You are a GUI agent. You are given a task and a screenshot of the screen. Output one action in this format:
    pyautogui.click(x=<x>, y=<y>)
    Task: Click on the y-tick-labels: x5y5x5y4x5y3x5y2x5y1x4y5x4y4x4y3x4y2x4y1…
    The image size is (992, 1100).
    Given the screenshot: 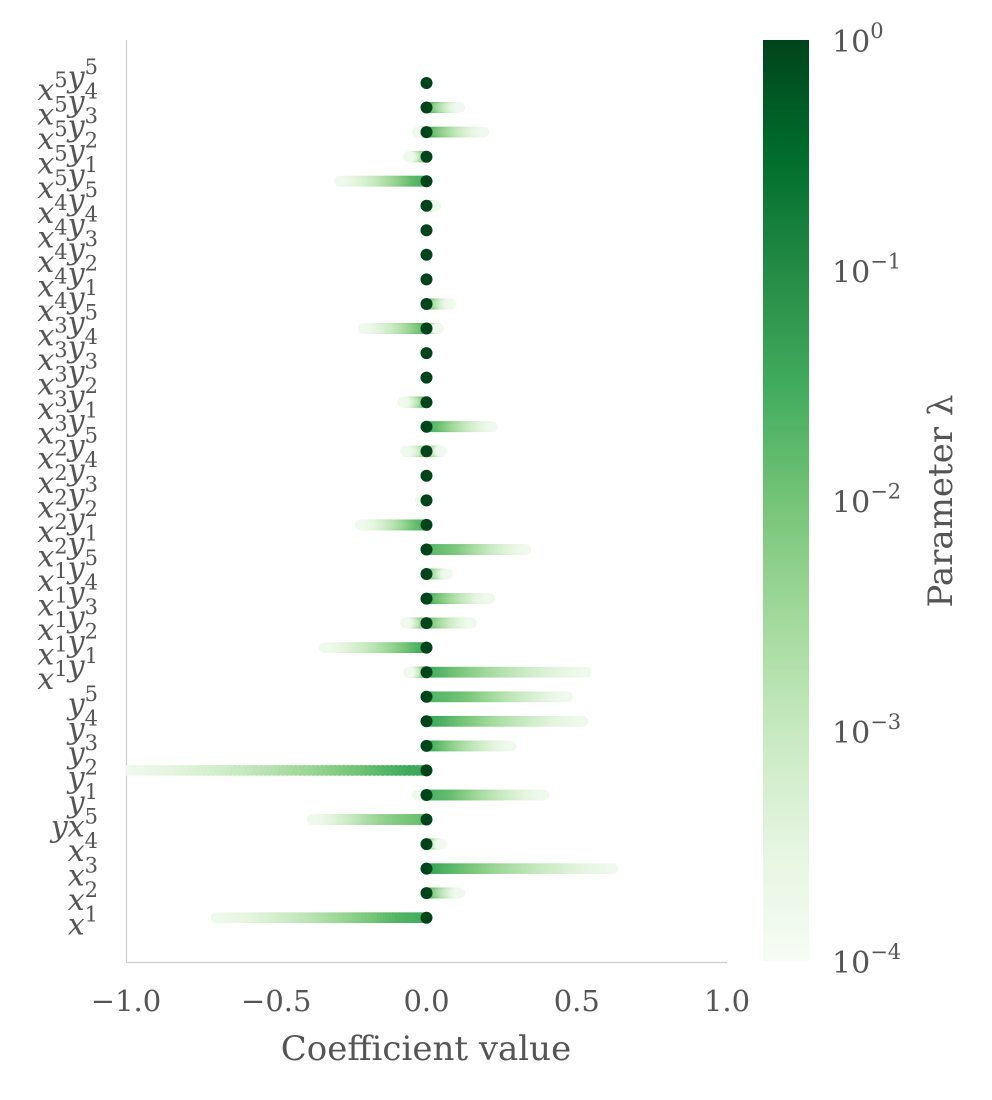 What is the action you would take?
    pyautogui.click(x=67, y=499)
    